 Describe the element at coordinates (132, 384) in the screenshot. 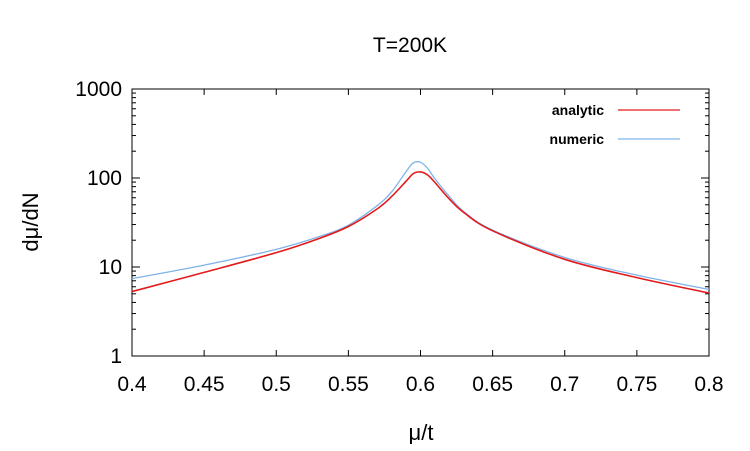

I see `x-tick-label: 0.4` at that location.